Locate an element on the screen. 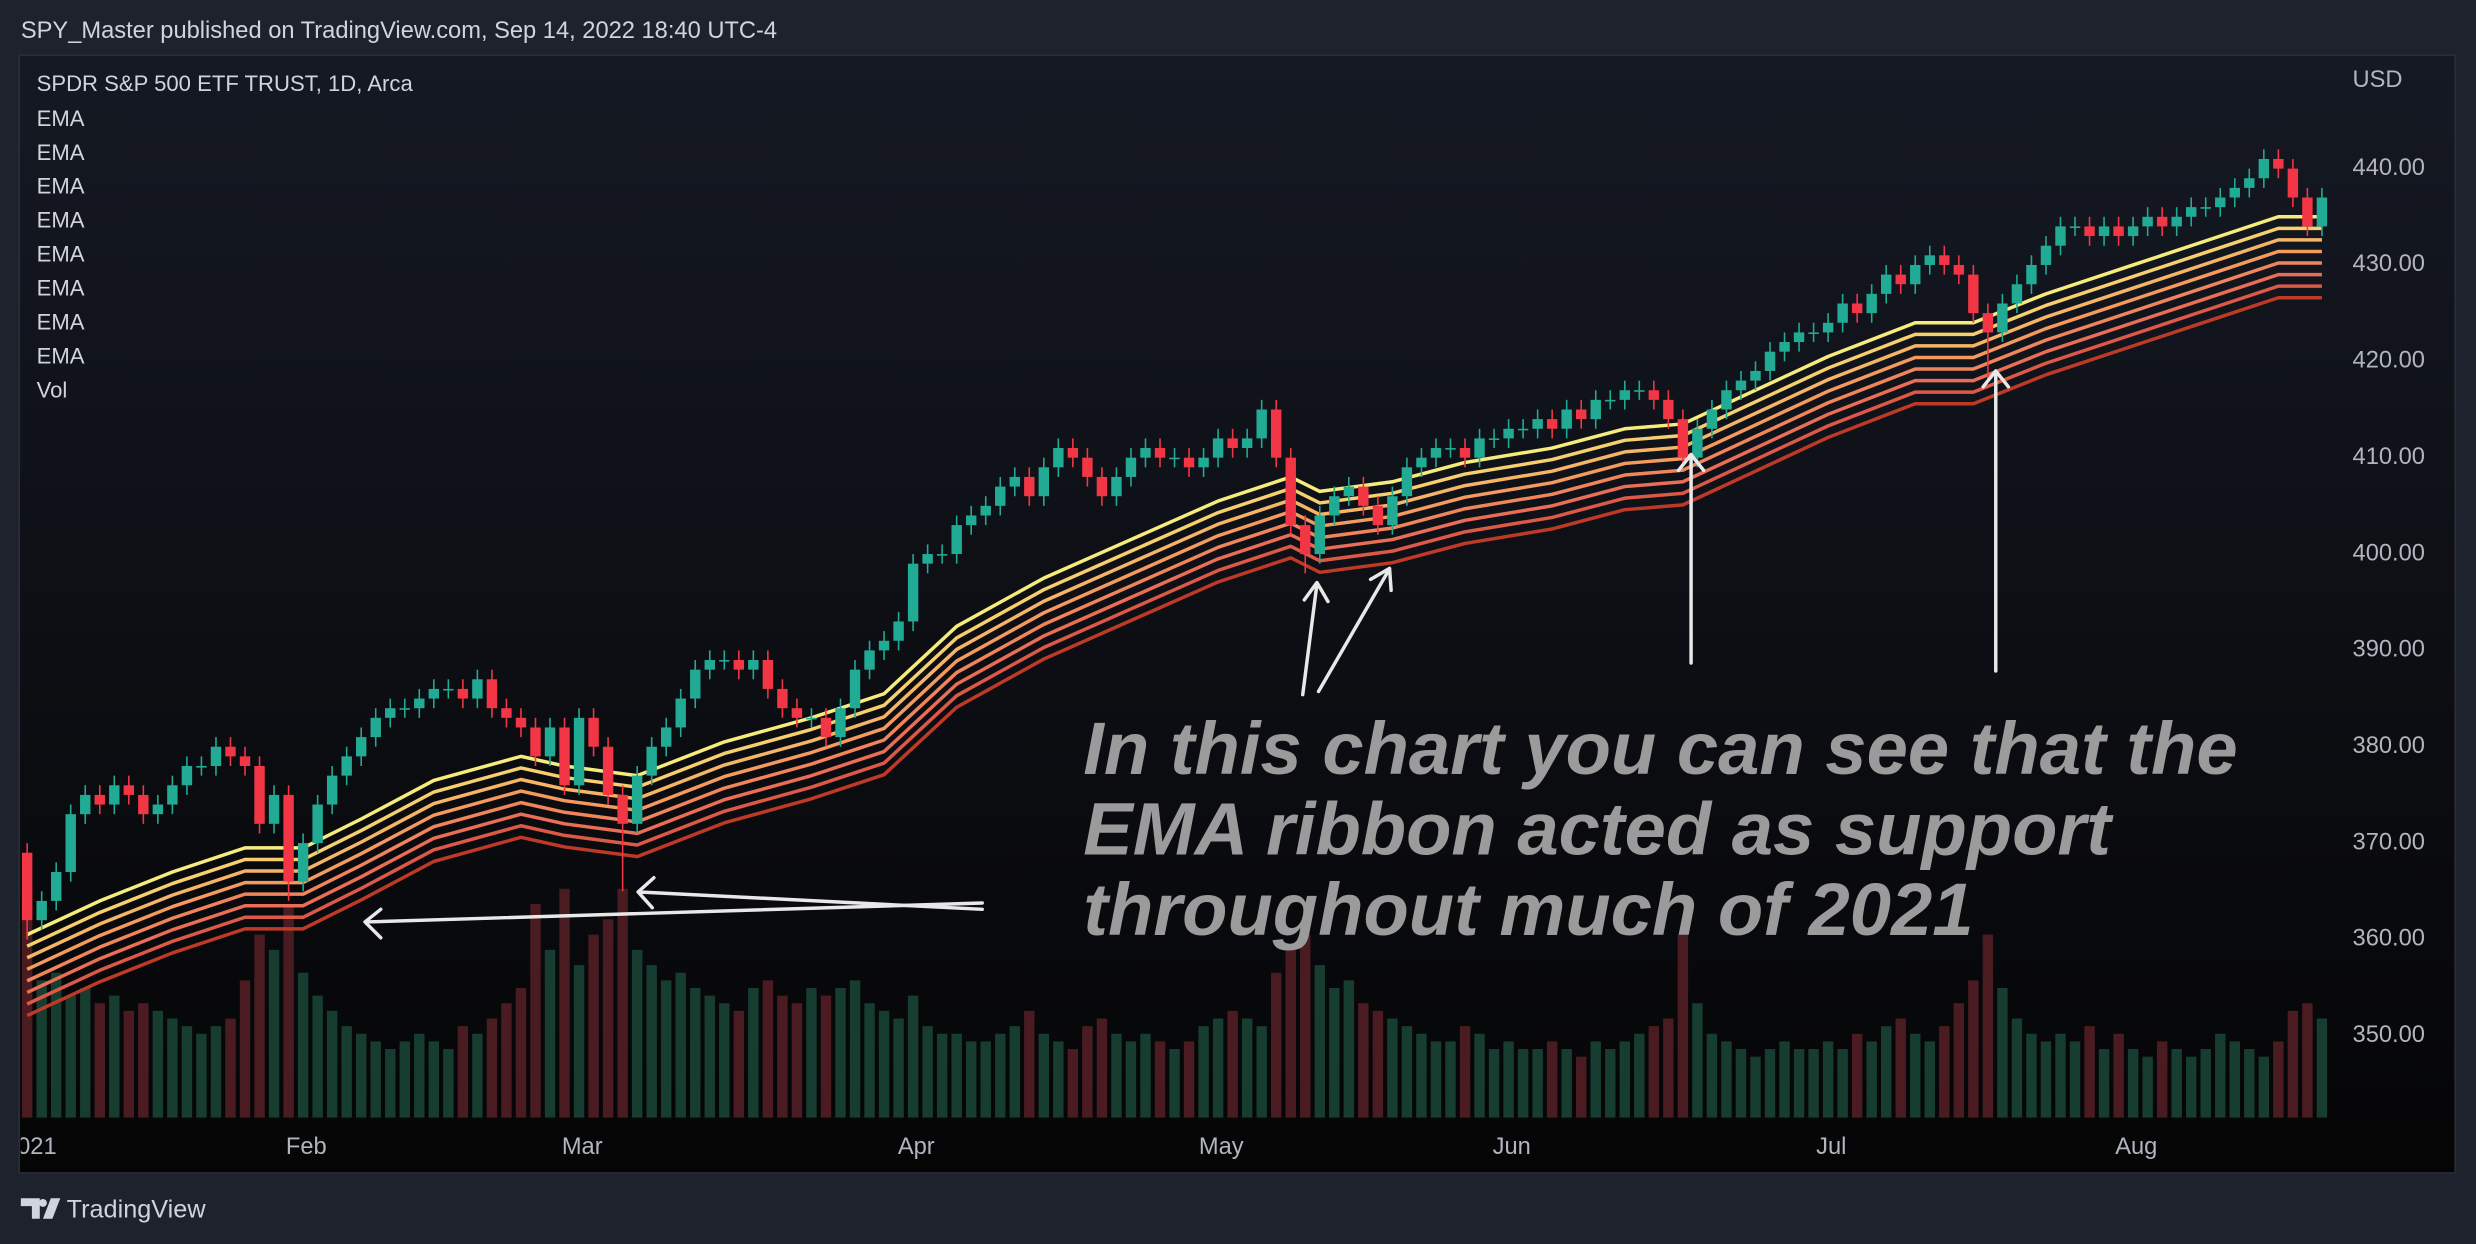 The image size is (2476, 1244). brand-logo is located at coordinates (40, 1208).